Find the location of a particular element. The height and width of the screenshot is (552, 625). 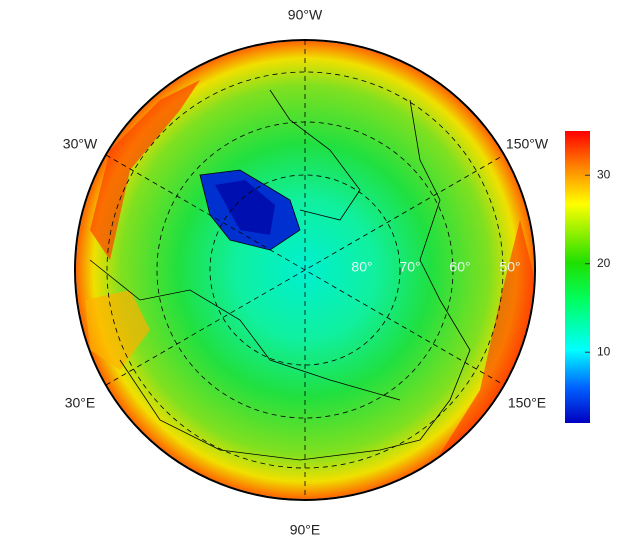

longitude-label: 90°E is located at coordinates (305, 530).